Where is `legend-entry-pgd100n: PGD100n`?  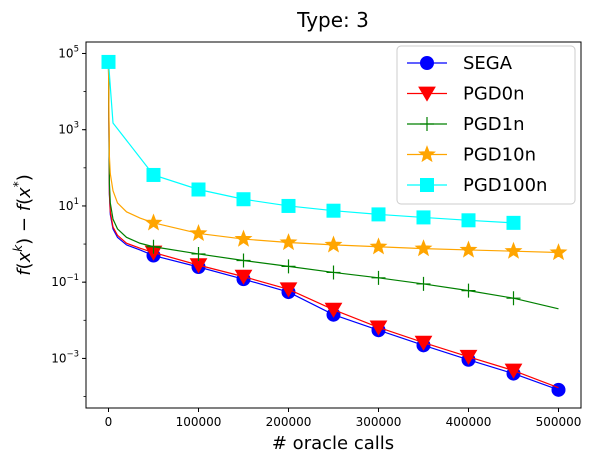 legend-entry-pgd100n: PGD100n is located at coordinates (477, 185).